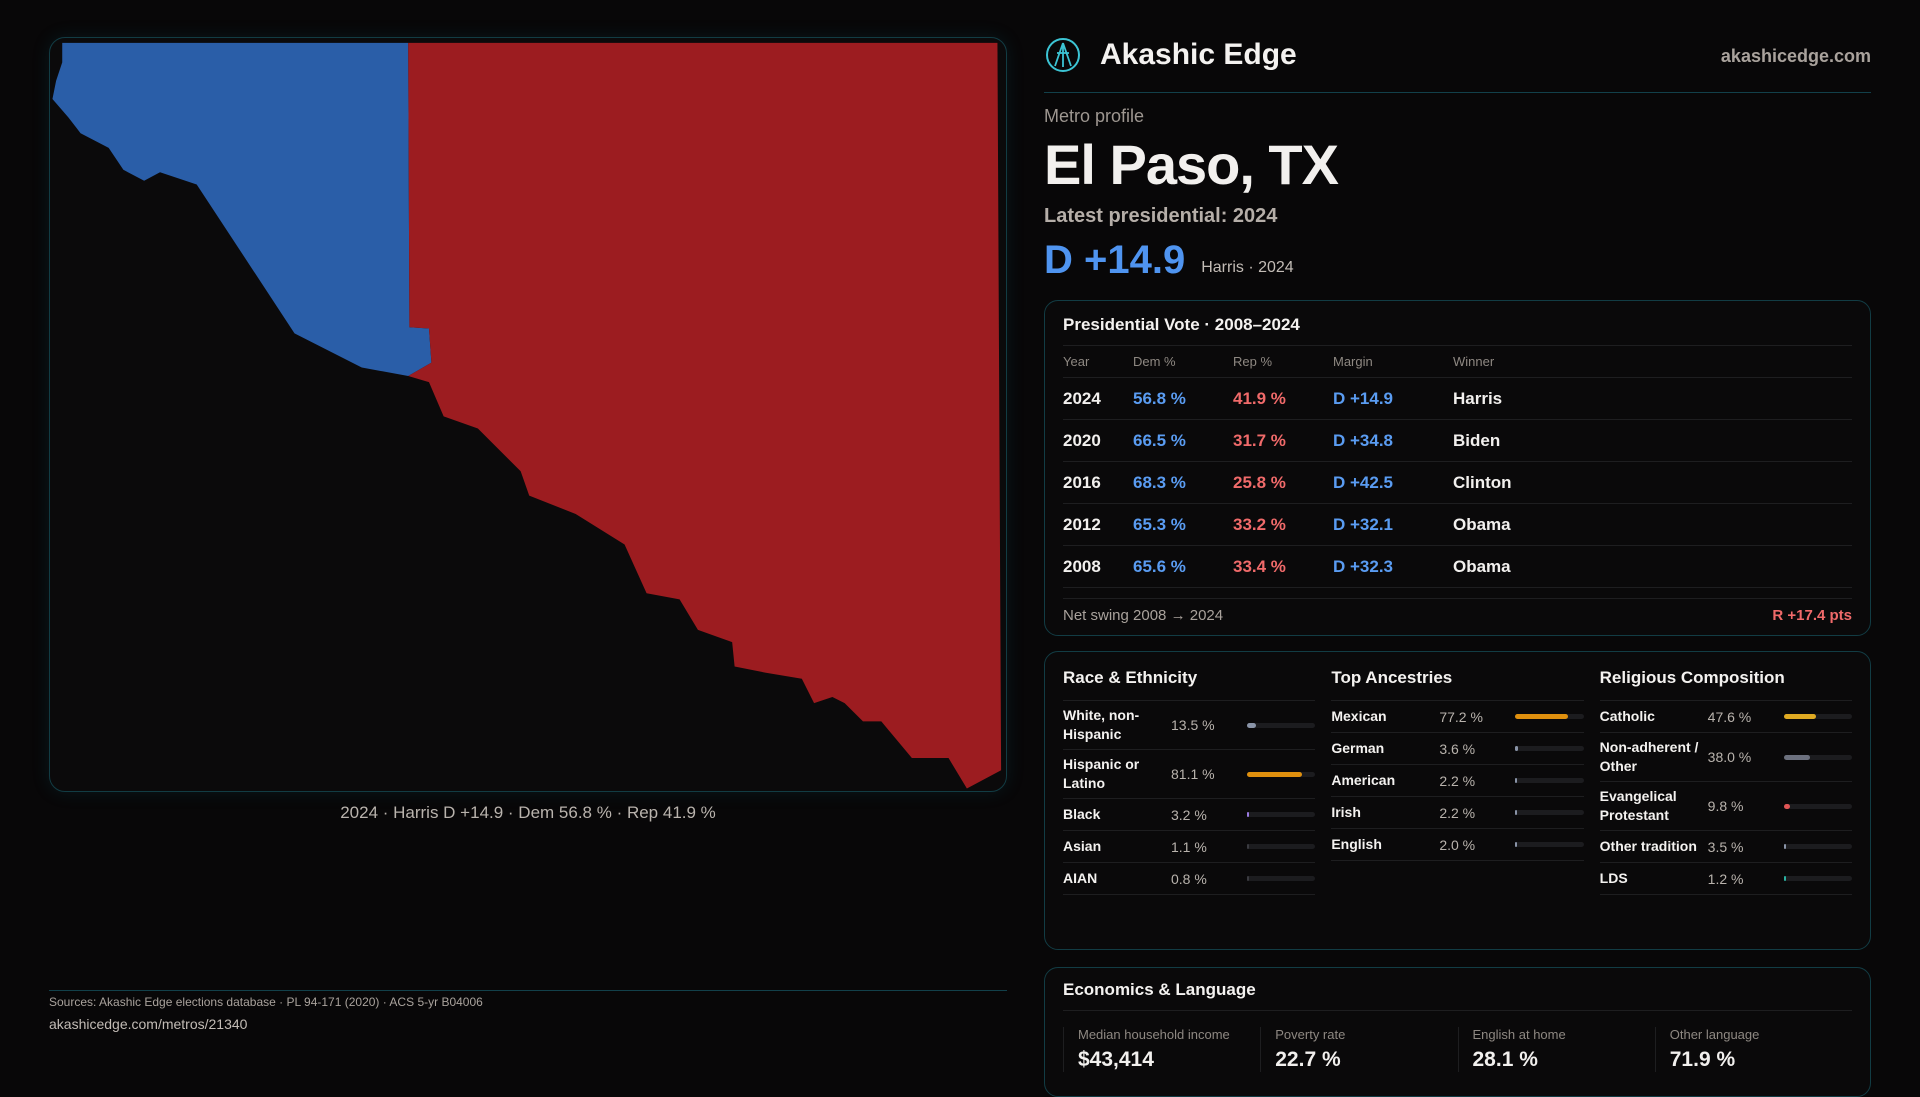 The image size is (1920, 1097). I want to click on list-item: American 2.2 %, so click(1457, 781).